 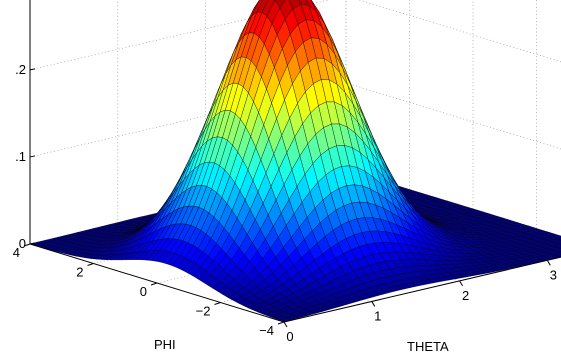 What do you see at coordinates (16, 252) in the screenshot?
I see `y-tick-label: 4` at bounding box center [16, 252].